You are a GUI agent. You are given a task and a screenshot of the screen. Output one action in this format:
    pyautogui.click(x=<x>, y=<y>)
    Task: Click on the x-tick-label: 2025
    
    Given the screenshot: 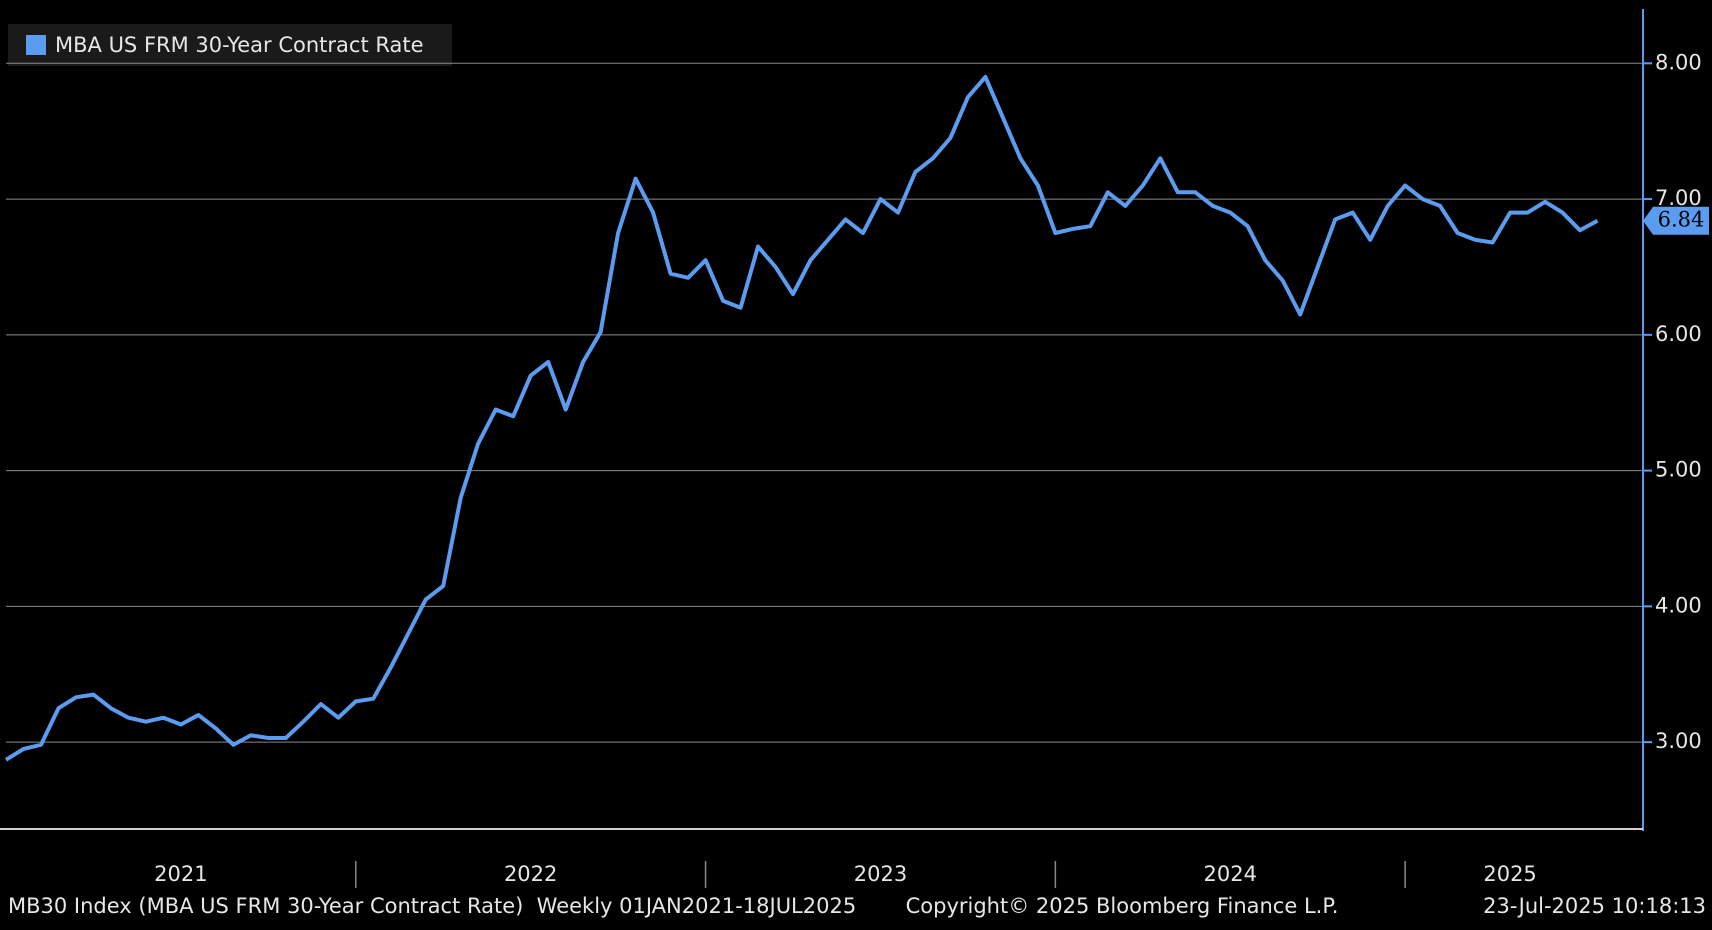 What is the action you would take?
    pyautogui.click(x=1509, y=874)
    